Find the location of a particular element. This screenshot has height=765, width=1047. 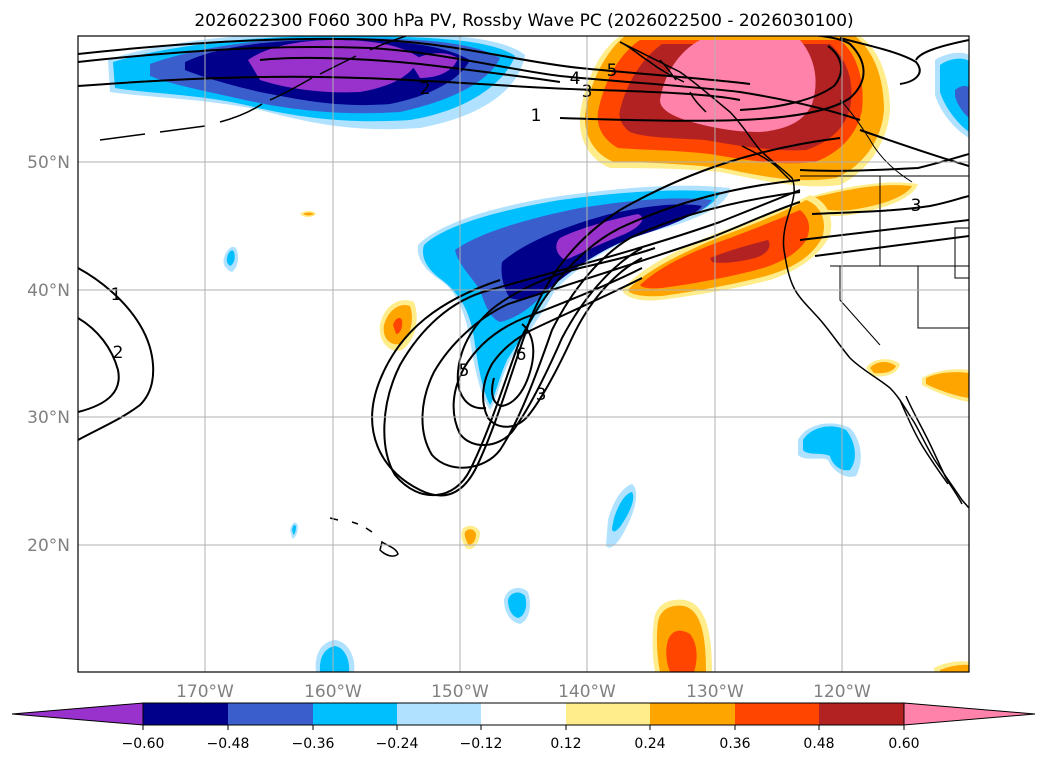

contour-label: 4 is located at coordinates (575, 79).